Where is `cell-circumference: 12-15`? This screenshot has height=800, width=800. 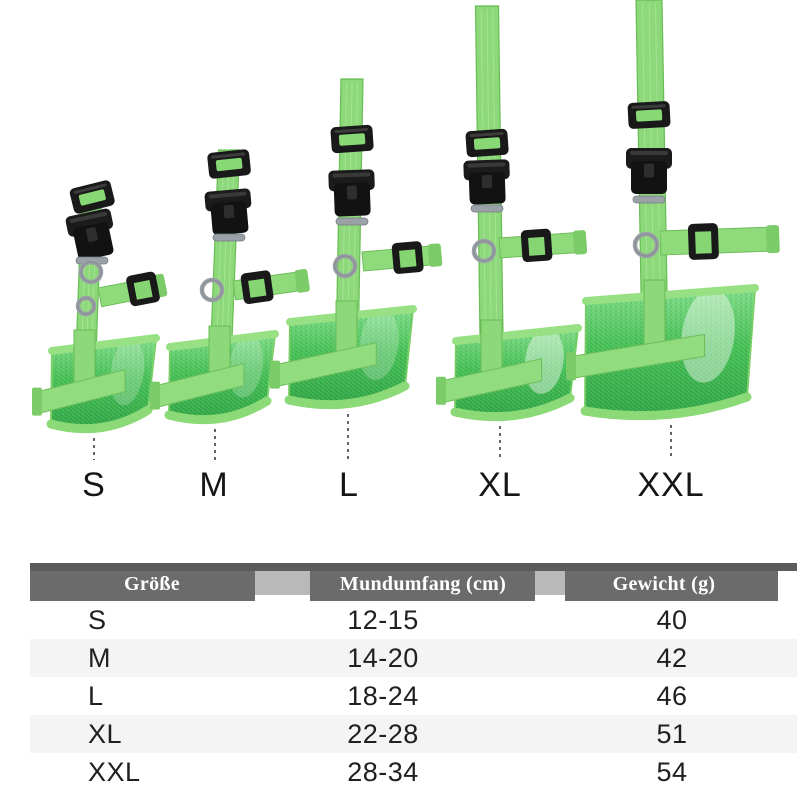
cell-circumference: 12-15 is located at coordinates (383, 620).